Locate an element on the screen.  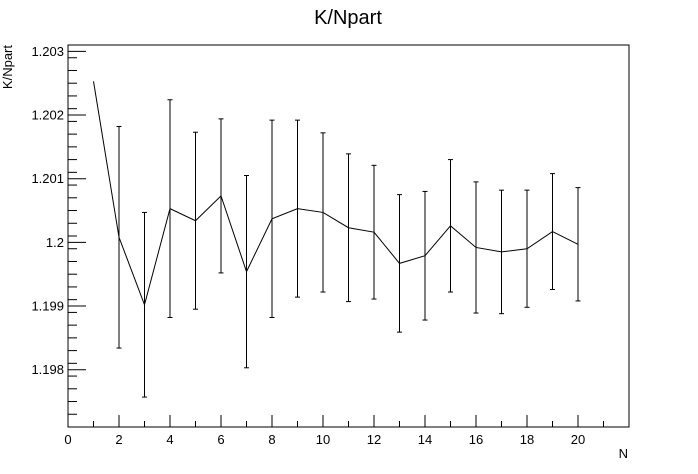
y-axis: 1.198 1.199 1.2 1.201 1.202 1.203 is located at coordinates (58, 236).